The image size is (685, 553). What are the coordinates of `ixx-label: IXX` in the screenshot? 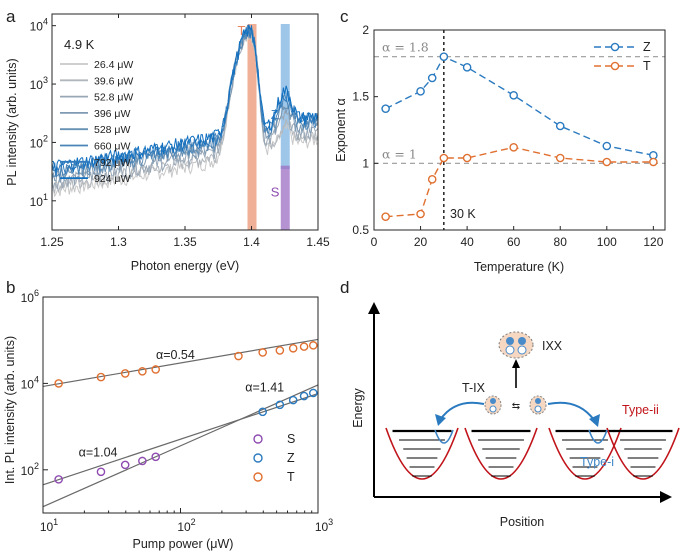 It's located at (552, 346).